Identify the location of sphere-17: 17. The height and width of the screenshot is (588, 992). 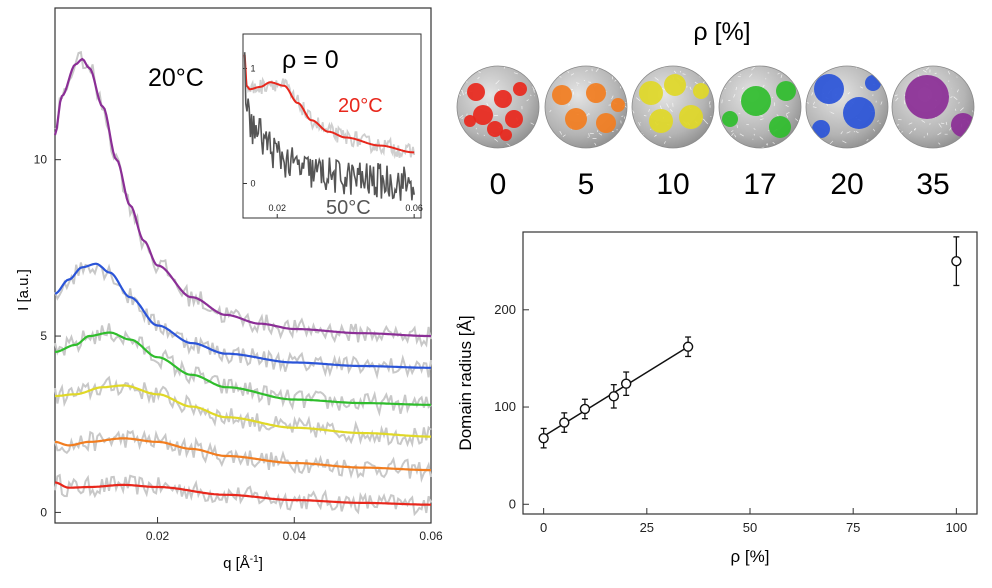
(760, 133).